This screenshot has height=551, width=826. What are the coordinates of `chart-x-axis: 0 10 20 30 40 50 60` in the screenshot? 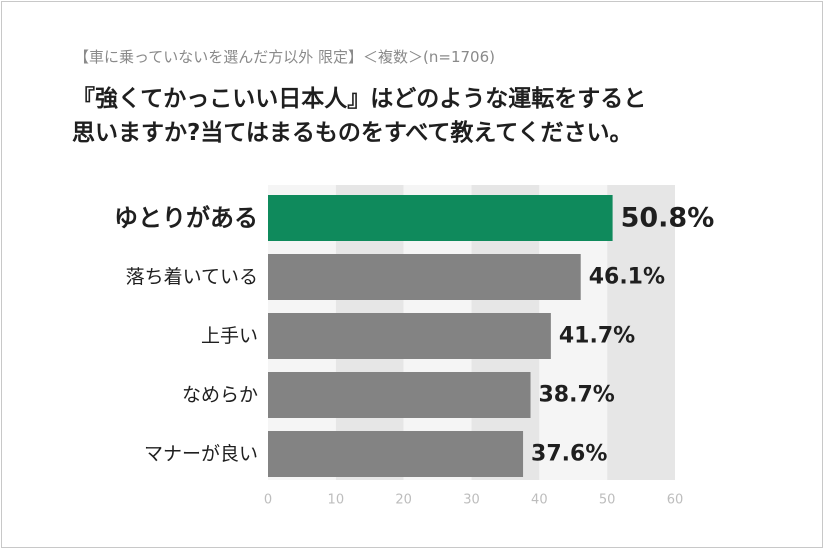 It's located at (473, 500).